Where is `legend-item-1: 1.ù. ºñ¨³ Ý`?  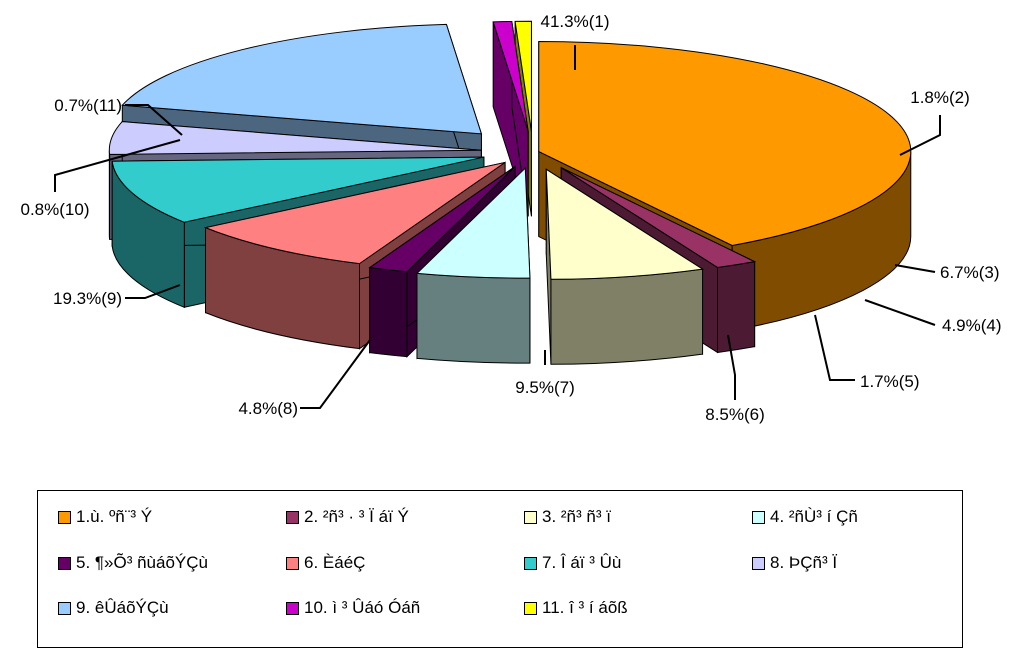
legend-item-1: 1.ù. ºñ¨³ Ý is located at coordinates (105, 517).